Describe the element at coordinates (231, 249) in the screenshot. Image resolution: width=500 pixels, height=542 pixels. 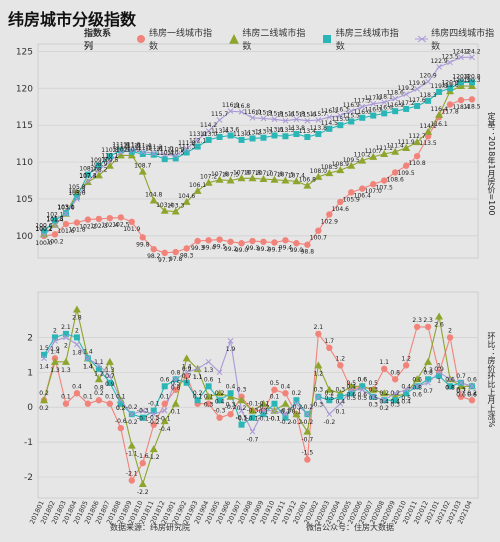
I see `level-data-label-s1: 99.2` at that location.